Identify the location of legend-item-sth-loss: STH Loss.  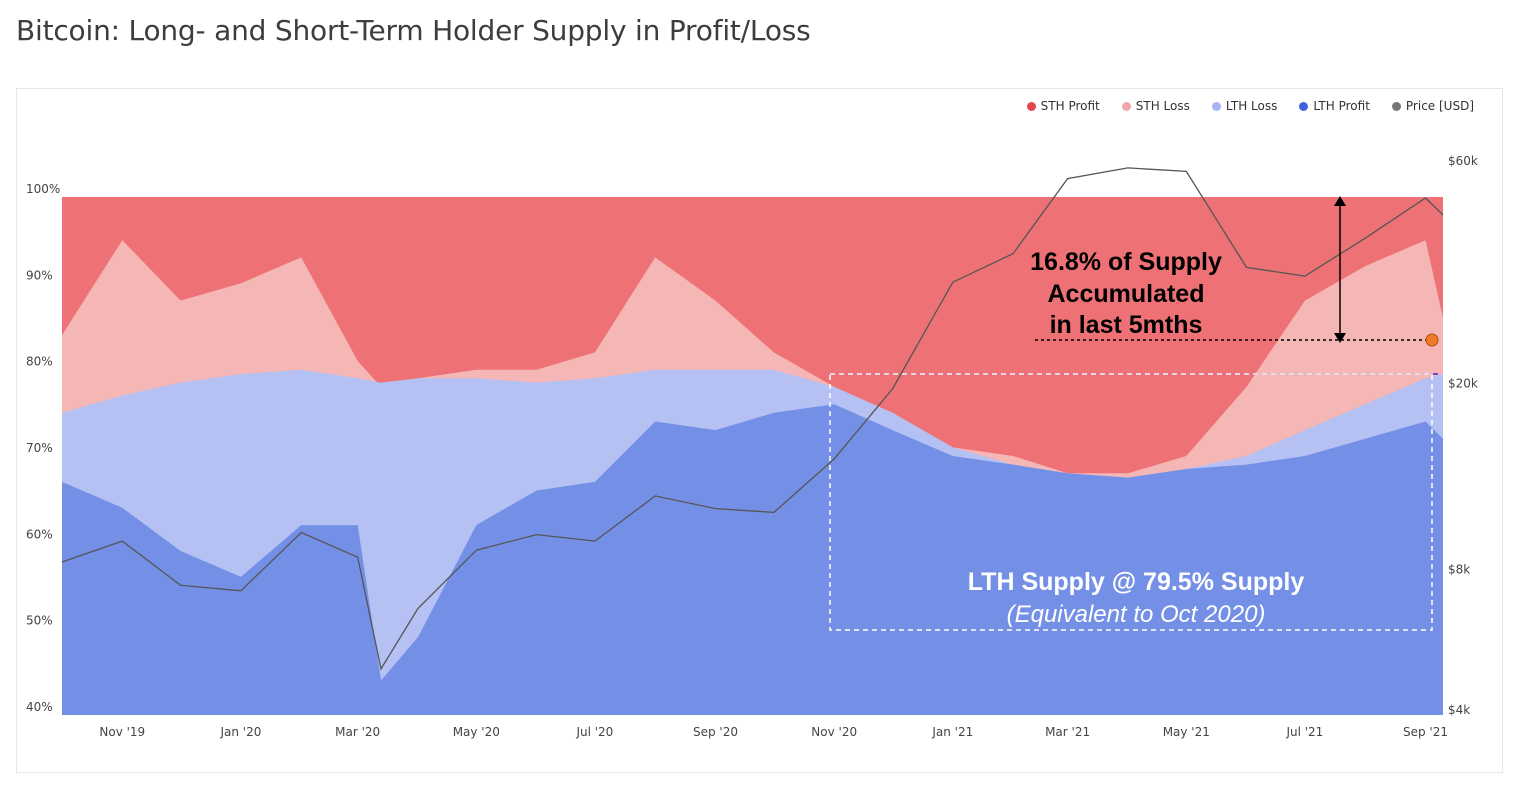
(1155, 106).